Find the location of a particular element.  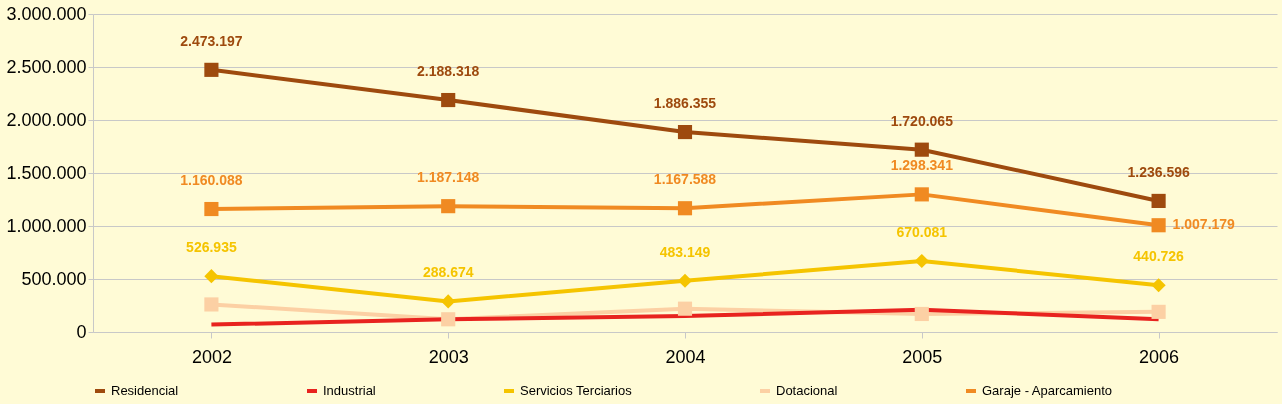

x-tick-label: 2004 is located at coordinates (685, 356).